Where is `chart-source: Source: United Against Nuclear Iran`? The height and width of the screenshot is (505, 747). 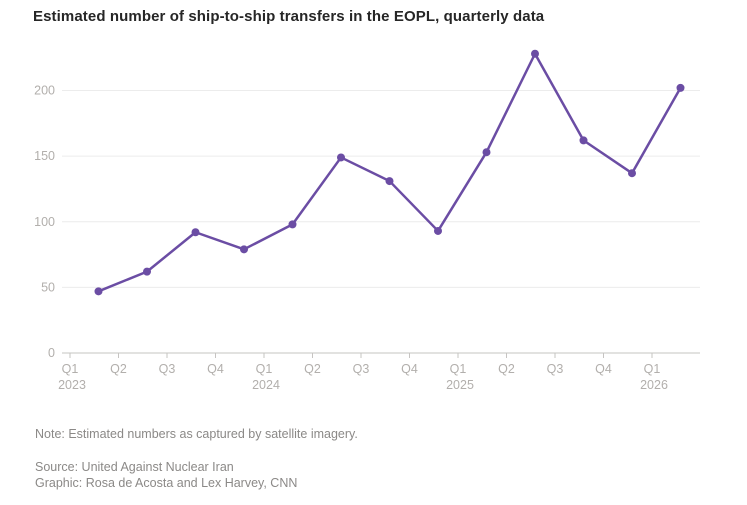 chart-source: Source: United Against Nuclear Iran is located at coordinates (134, 467).